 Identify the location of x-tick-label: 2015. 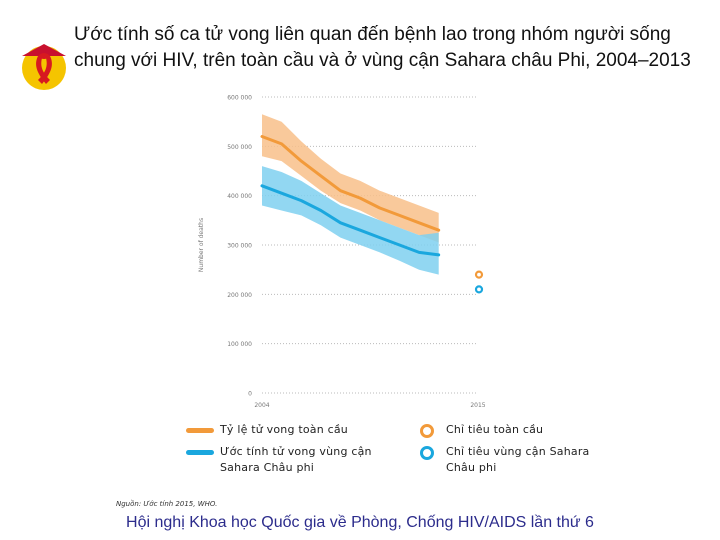
(477, 405).